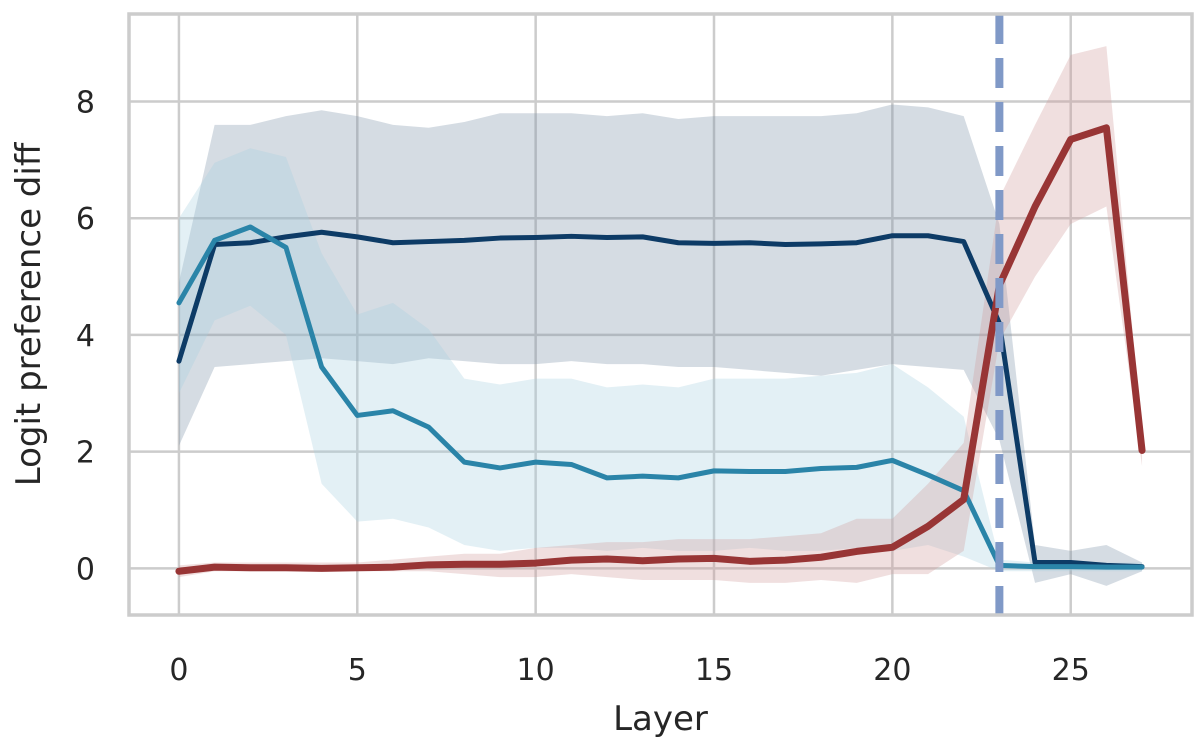  What do you see at coordinates (85, 453) in the screenshot?
I see `y-tick-label-1: 2` at bounding box center [85, 453].